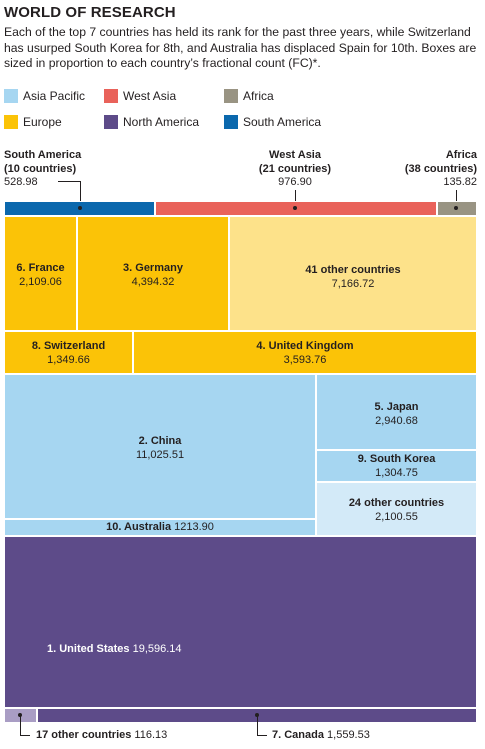  Describe the element at coordinates (88, 649) in the screenshot. I see `label-united-states-name: 1. United States` at that location.